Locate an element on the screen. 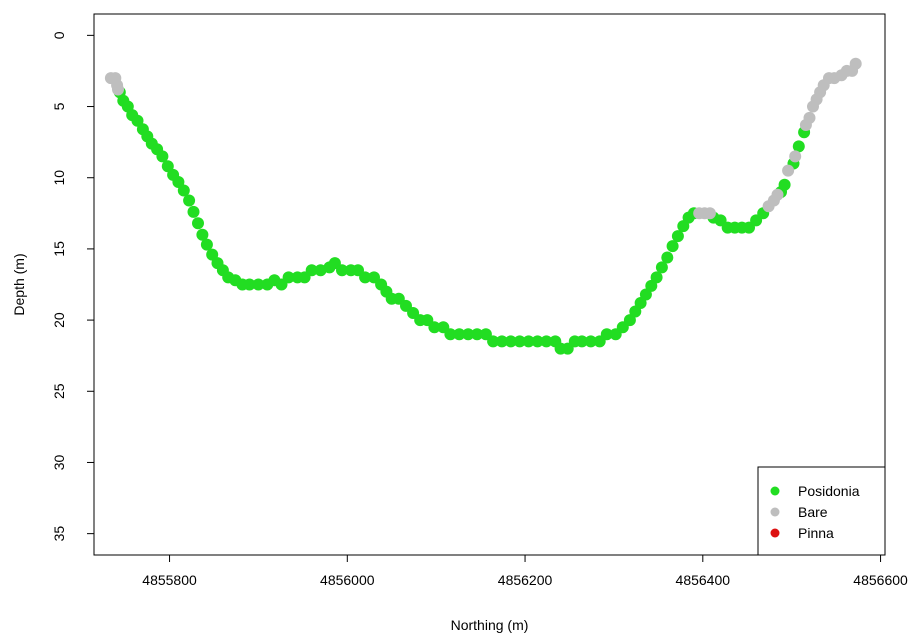 This screenshot has width=915, height=640. legend-label-posidonia: Posidonia is located at coordinates (829, 491).